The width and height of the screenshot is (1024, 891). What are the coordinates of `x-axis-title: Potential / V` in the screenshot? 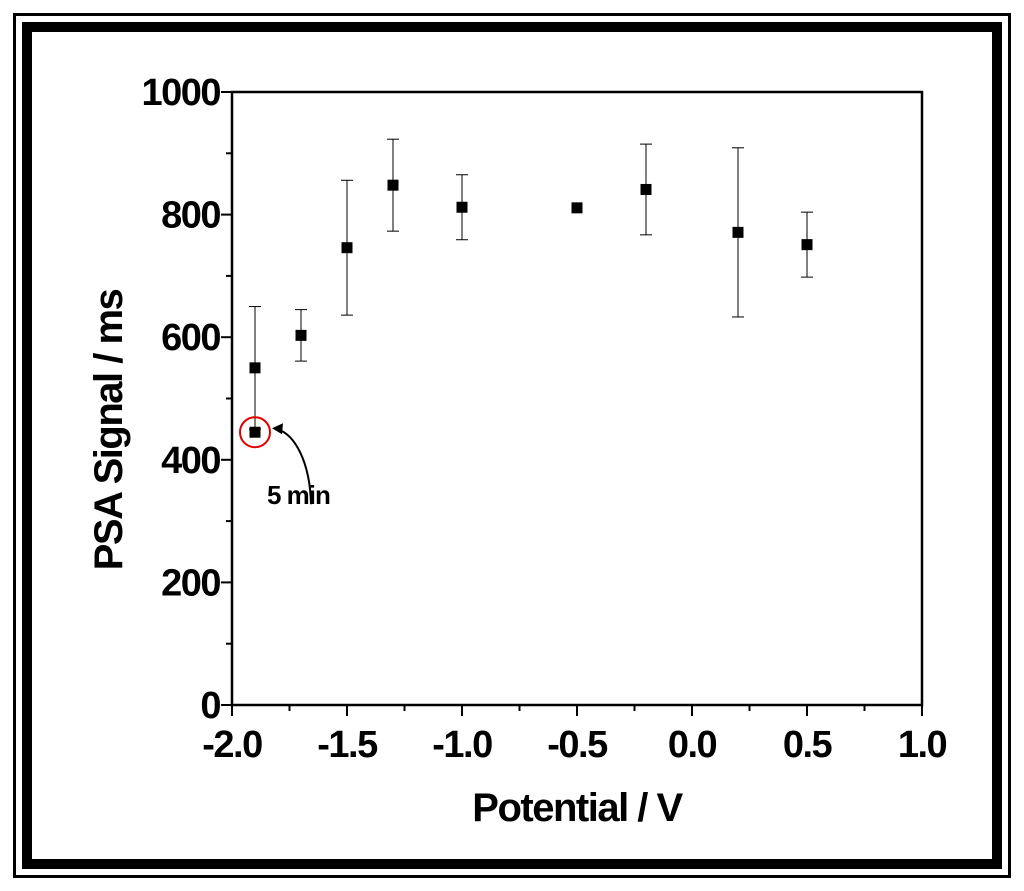 It's located at (577, 808).